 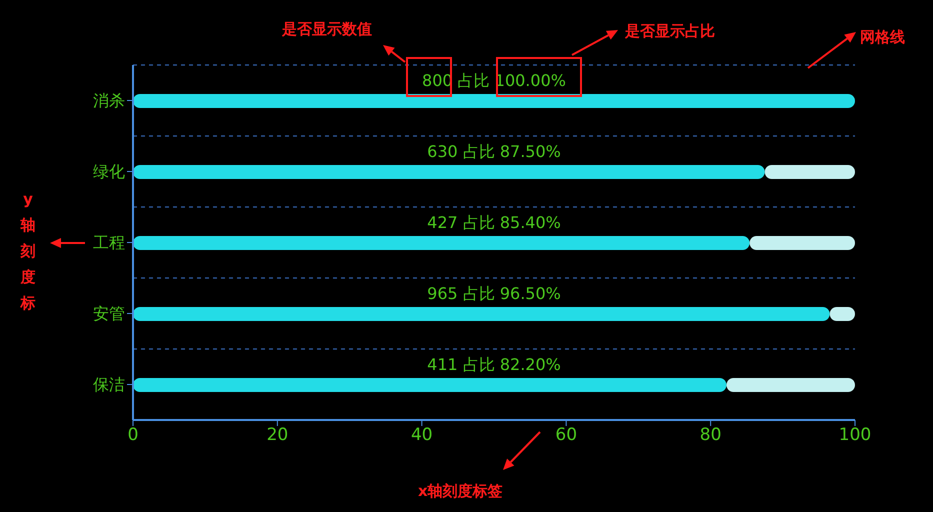 I want to click on x-tick-label: 80, so click(x=711, y=435).